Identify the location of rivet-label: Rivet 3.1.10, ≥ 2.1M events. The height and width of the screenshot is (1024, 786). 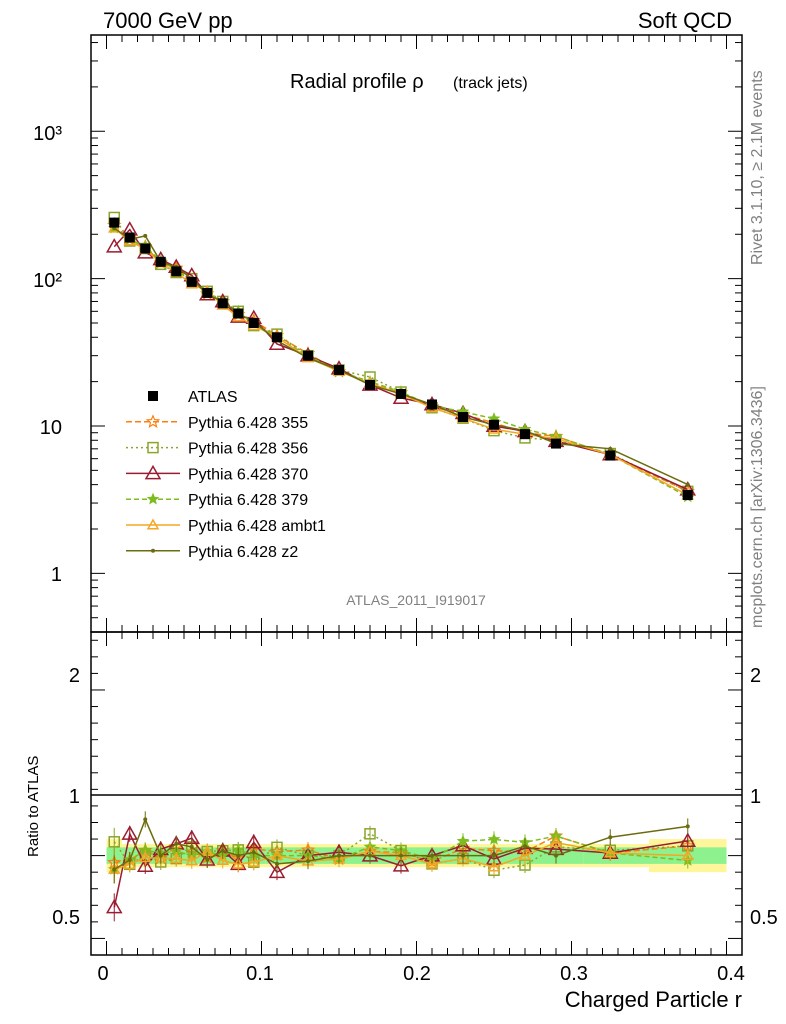
(757, 167).